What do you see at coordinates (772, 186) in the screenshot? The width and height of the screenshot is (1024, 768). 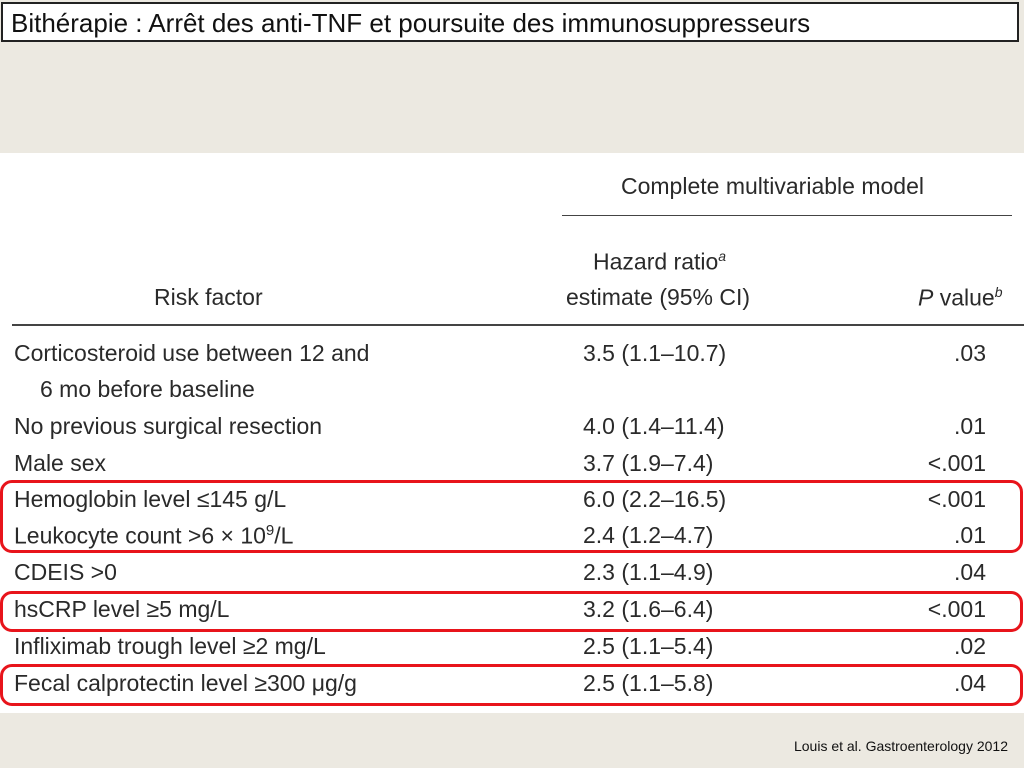 I see `group-header: Complete multivariable model` at bounding box center [772, 186].